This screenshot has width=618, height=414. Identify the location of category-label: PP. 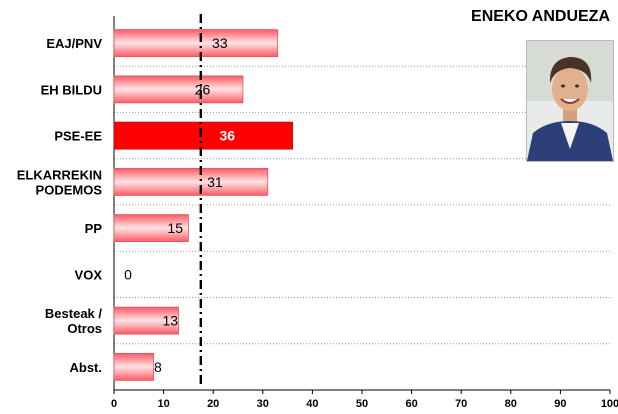
(94, 228).